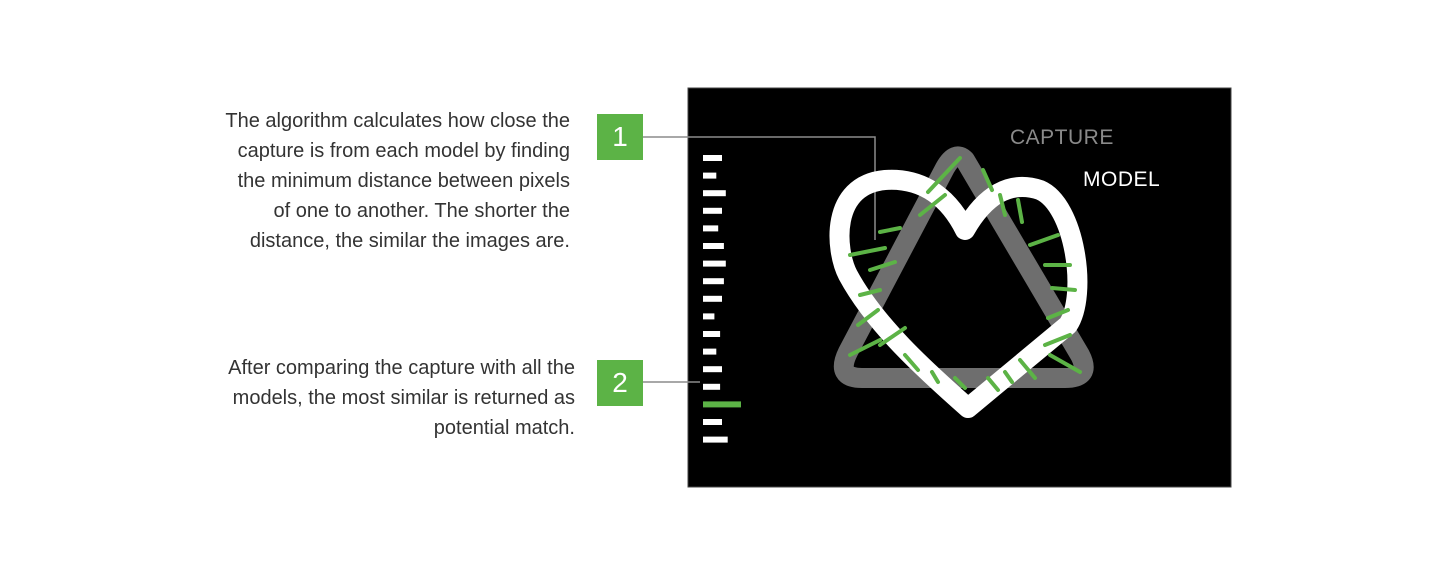 The image size is (1440, 576). I want to click on capture-triangle-shape, so click(963, 267).